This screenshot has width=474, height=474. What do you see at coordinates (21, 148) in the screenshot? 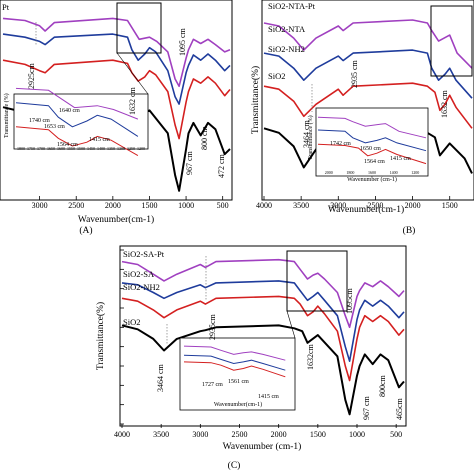
I see `panel-a-inset-tick-label: 1800` at bounding box center [21, 148].